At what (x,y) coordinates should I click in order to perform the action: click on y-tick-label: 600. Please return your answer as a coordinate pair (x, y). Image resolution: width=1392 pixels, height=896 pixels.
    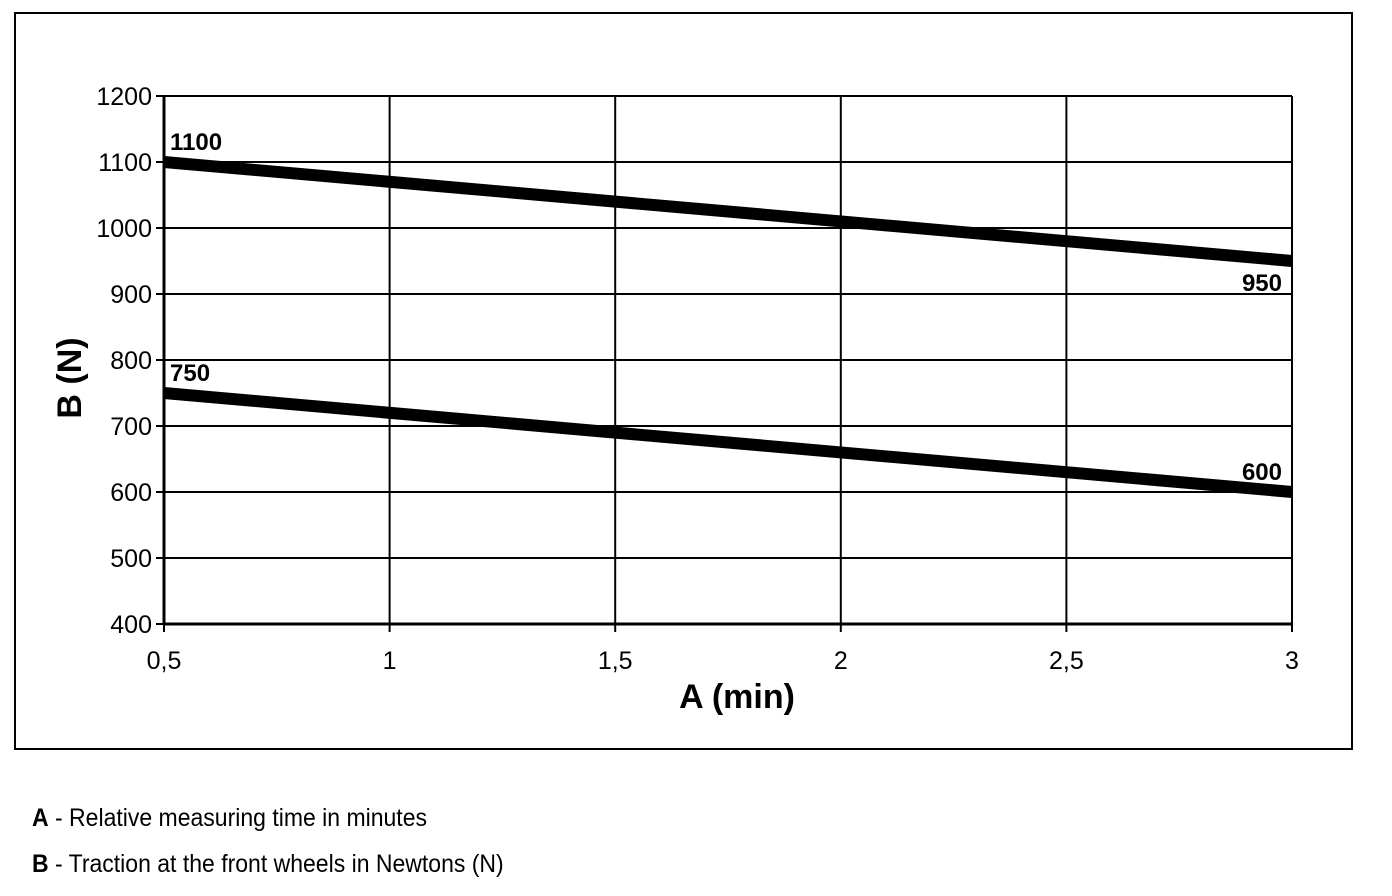
    Looking at the image, I should click on (131, 493).